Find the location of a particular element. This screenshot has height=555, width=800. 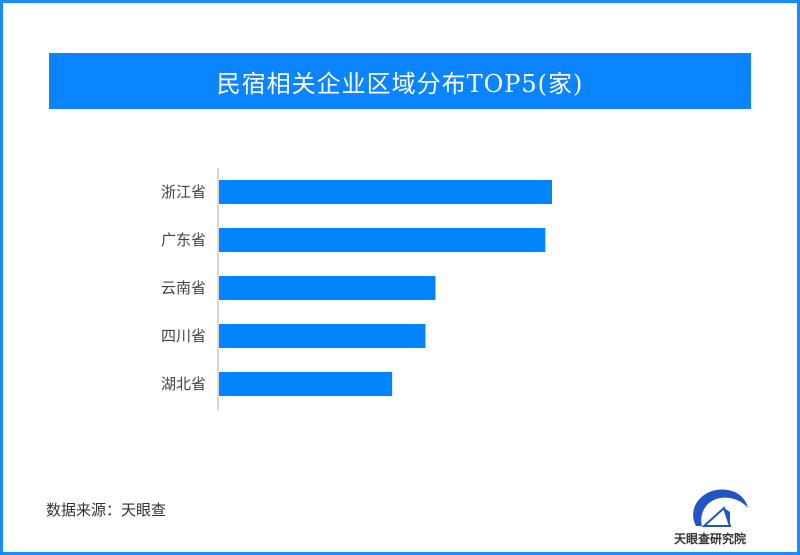

data-source: 数据来源：天眼查 is located at coordinates (106, 510).